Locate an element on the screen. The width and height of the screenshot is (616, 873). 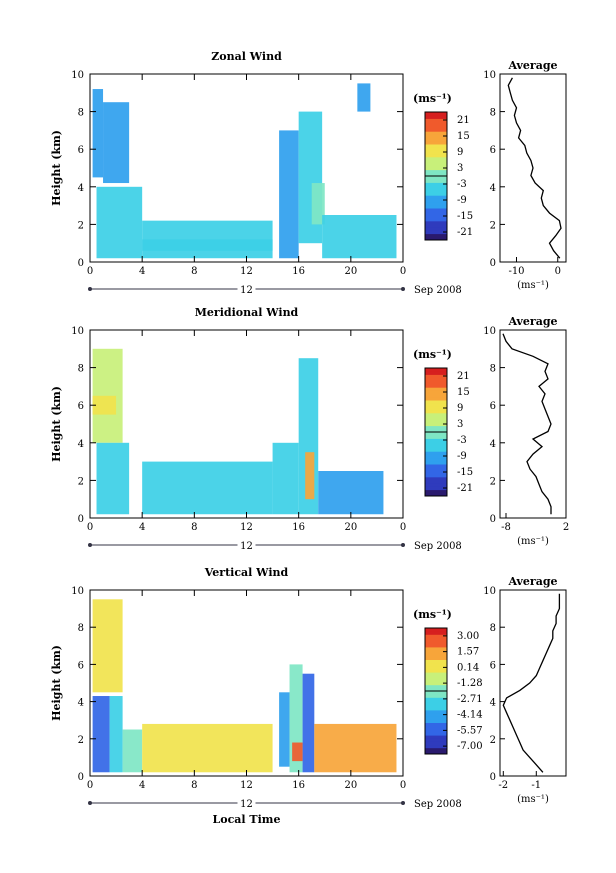
y-axis-label: Height (km) is located at coordinates (56, 424).